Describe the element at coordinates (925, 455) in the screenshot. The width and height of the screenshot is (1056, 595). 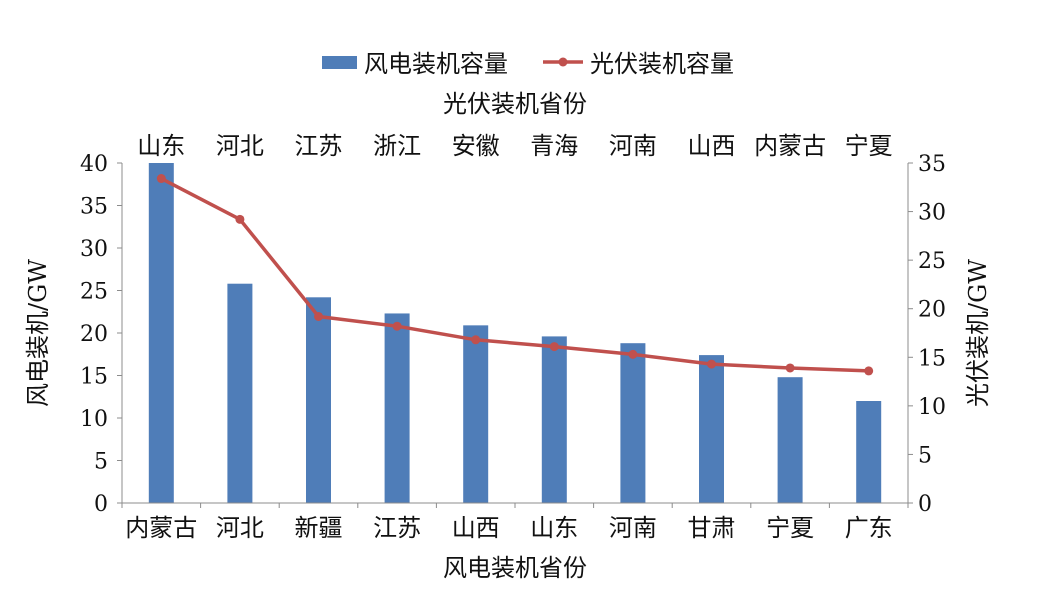
I see `right-tick-label: 5` at that location.